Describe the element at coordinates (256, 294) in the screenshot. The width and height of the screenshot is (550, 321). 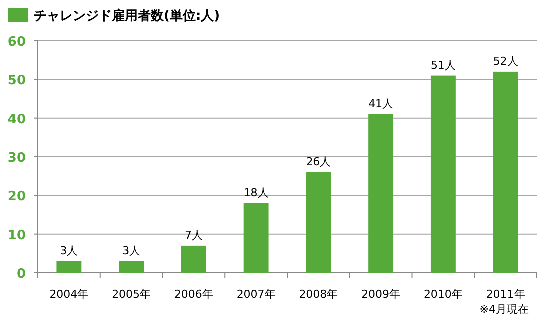
I see `x-tick-label: 2007年` at that location.